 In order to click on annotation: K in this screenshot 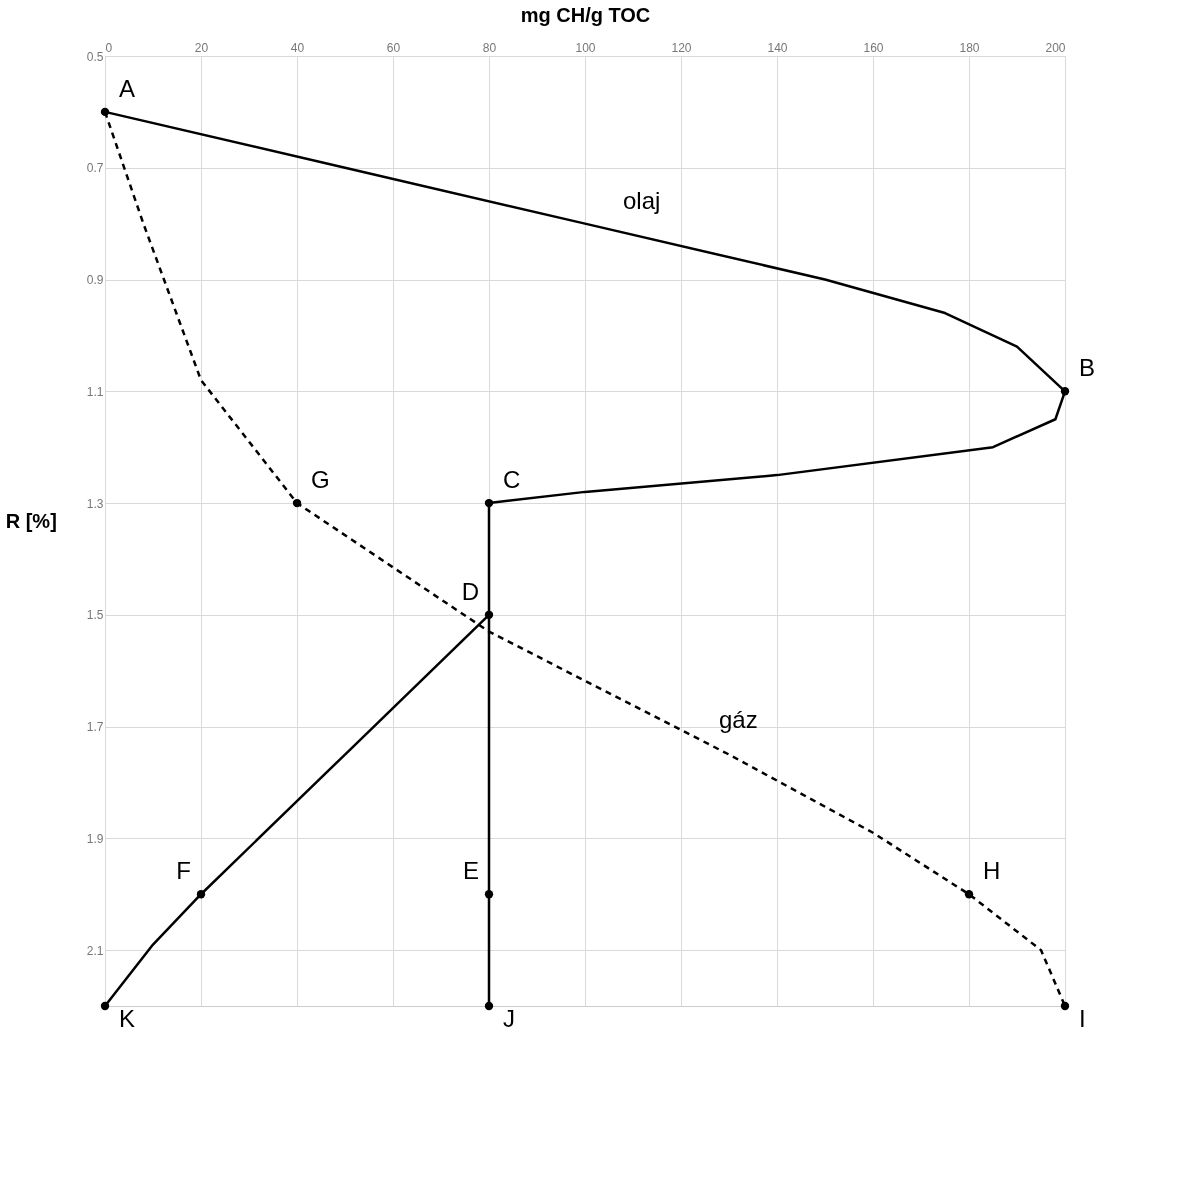, I will do `click(127, 1018)`.